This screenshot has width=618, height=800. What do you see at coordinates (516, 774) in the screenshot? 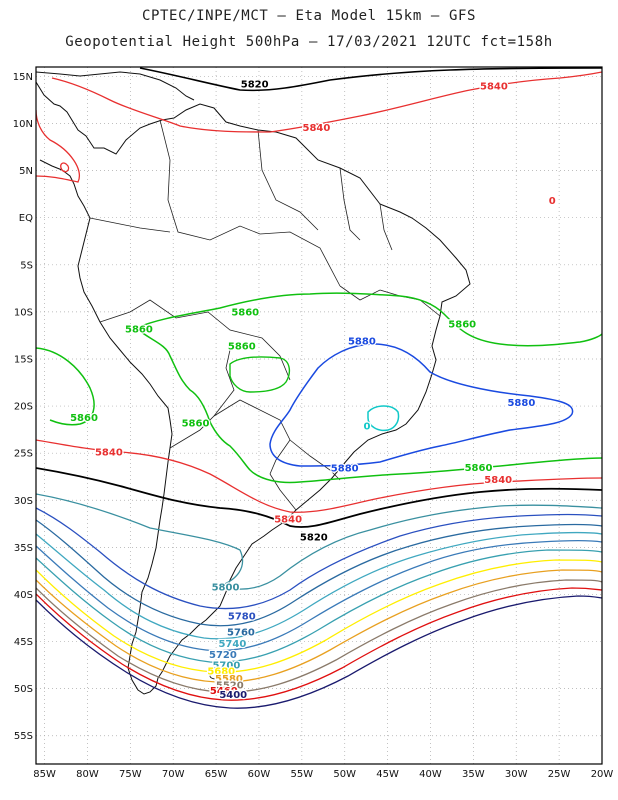
I see `lon-tick-label: 30W` at bounding box center [516, 774].